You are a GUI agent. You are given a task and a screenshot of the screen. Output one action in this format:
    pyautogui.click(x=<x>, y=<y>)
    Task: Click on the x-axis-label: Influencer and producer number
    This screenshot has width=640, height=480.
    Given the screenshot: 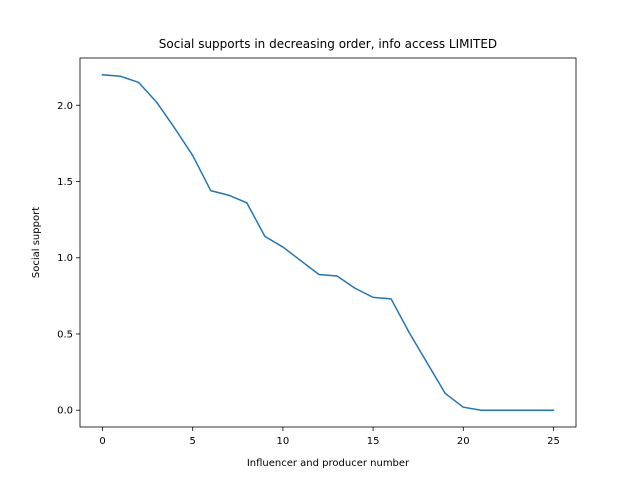 What is the action you would take?
    pyautogui.click(x=328, y=463)
    